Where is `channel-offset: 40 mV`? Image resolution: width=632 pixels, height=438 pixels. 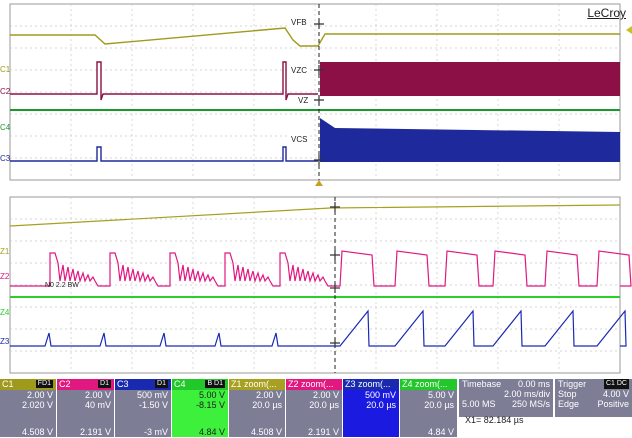
channel-offset: 40 mV is located at coordinates (97, 405).